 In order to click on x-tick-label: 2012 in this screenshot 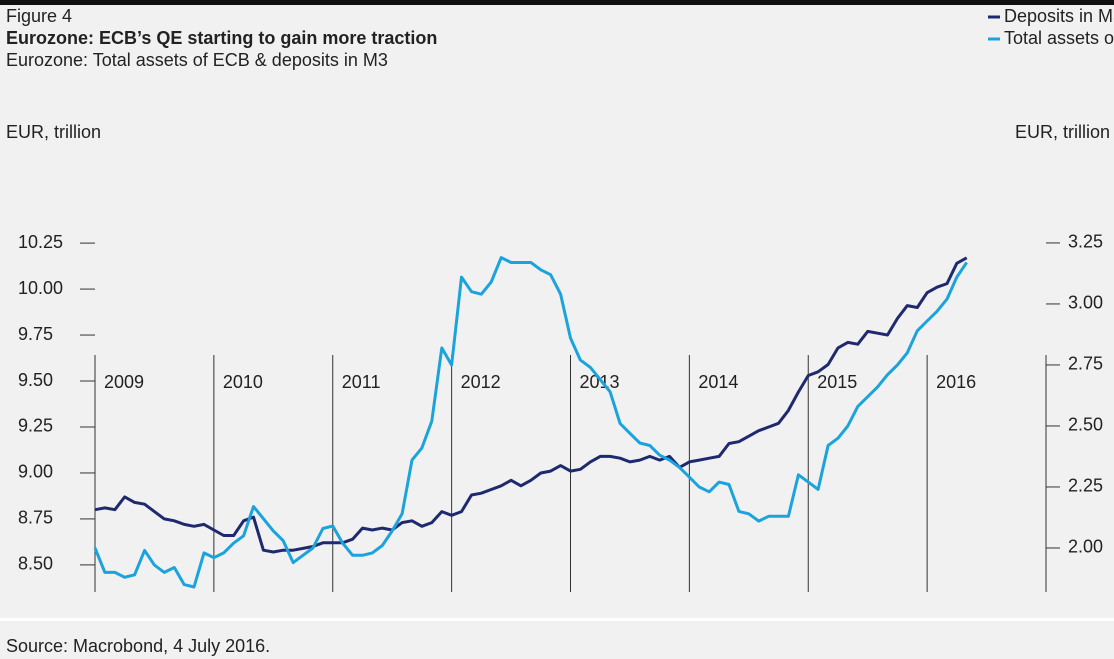, I will do `click(481, 382)`.